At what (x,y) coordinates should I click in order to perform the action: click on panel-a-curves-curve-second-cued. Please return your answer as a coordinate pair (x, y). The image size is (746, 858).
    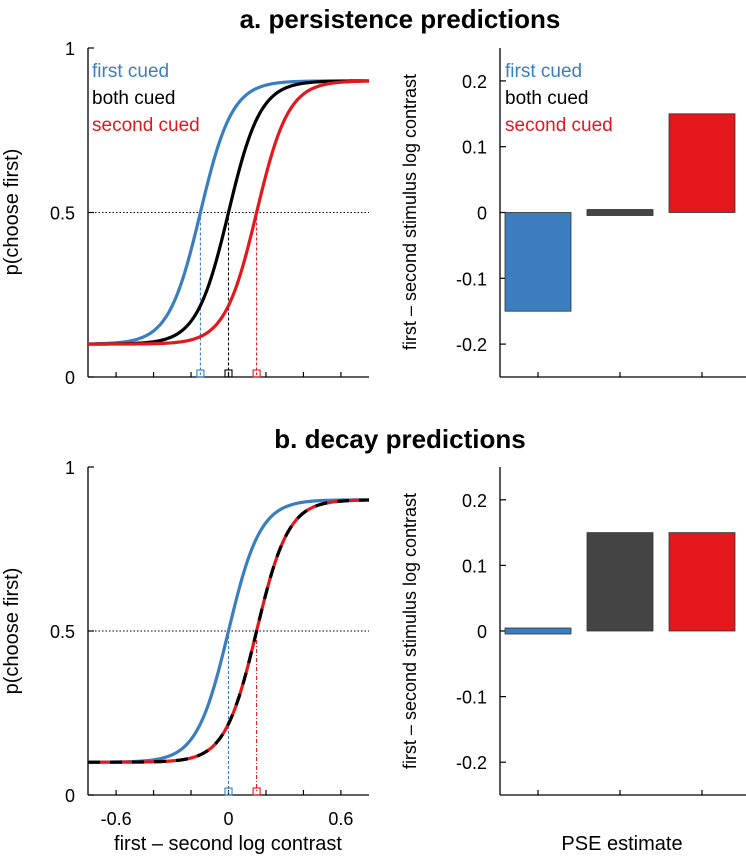
    Looking at the image, I should click on (229, 212).